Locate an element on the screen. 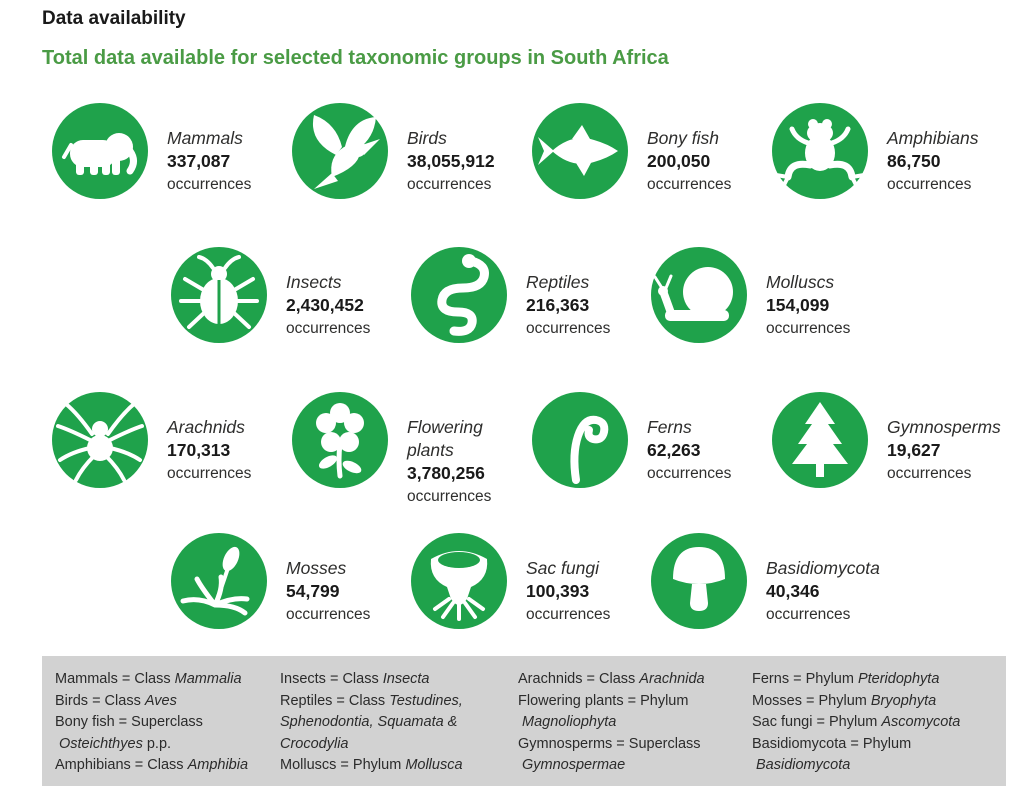  legend-line: Molluscs = Phylum Mollusca is located at coordinates (371, 765).